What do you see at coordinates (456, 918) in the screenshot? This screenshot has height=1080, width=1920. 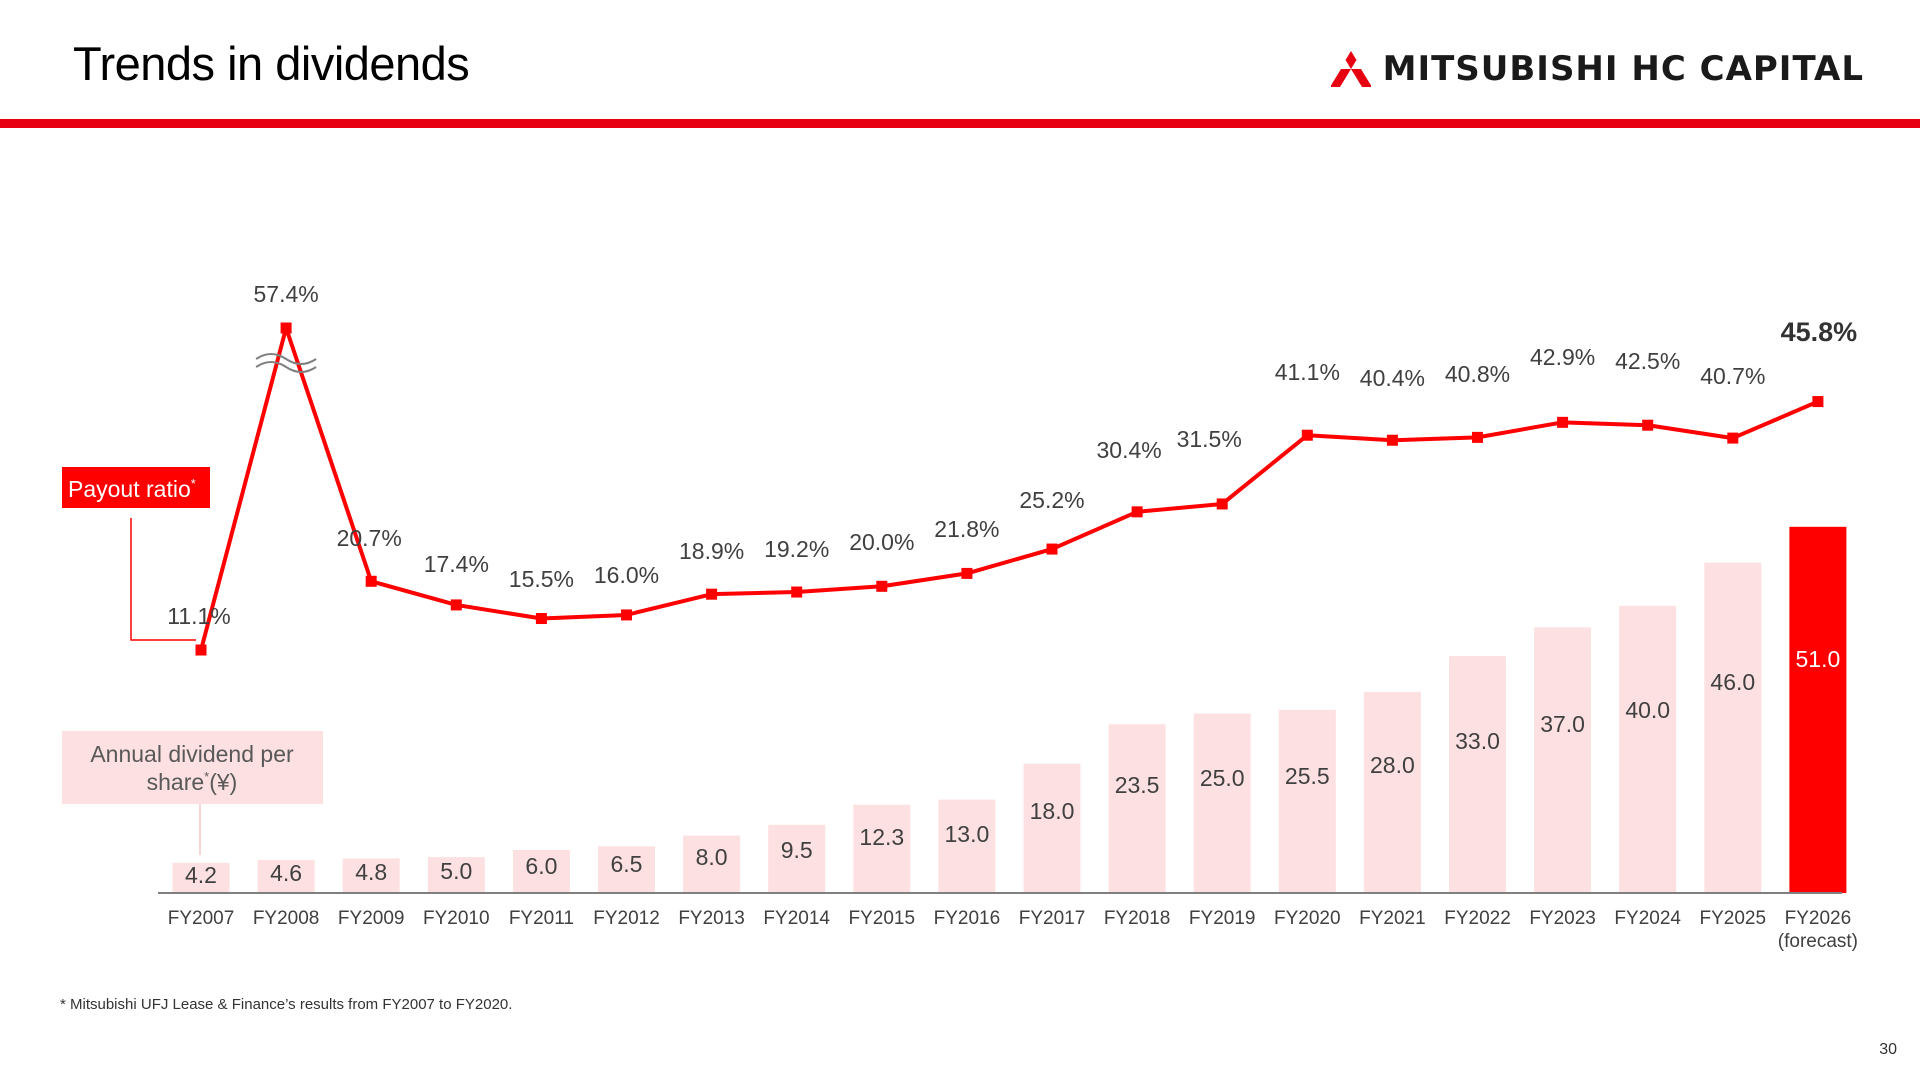 I see `category-label: FY2010` at bounding box center [456, 918].